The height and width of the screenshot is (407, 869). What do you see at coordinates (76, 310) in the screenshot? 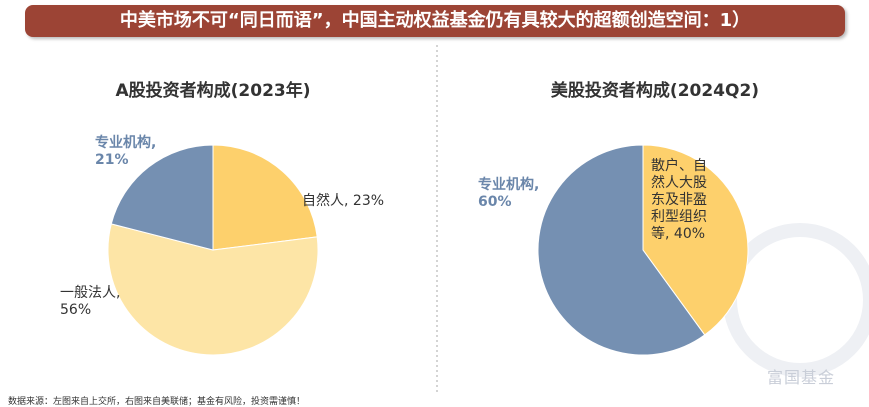
I see `value-label: 56%` at bounding box center [76, 310].